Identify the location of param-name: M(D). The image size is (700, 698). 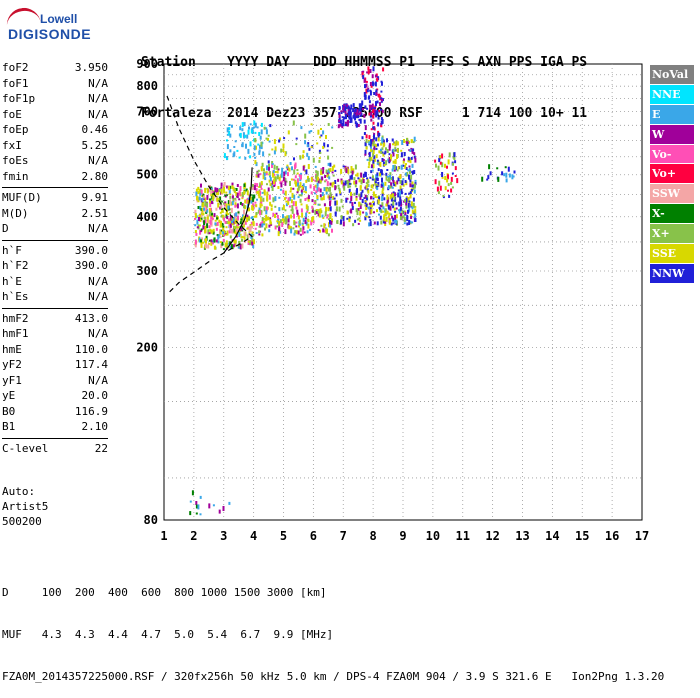
(15, 213).